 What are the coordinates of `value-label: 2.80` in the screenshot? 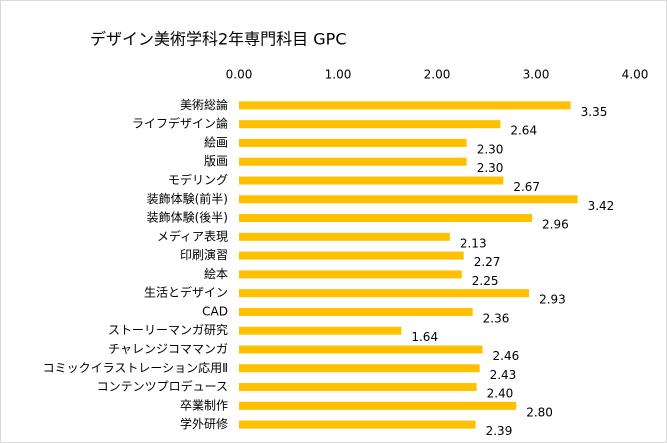 It's located at (539, 412).